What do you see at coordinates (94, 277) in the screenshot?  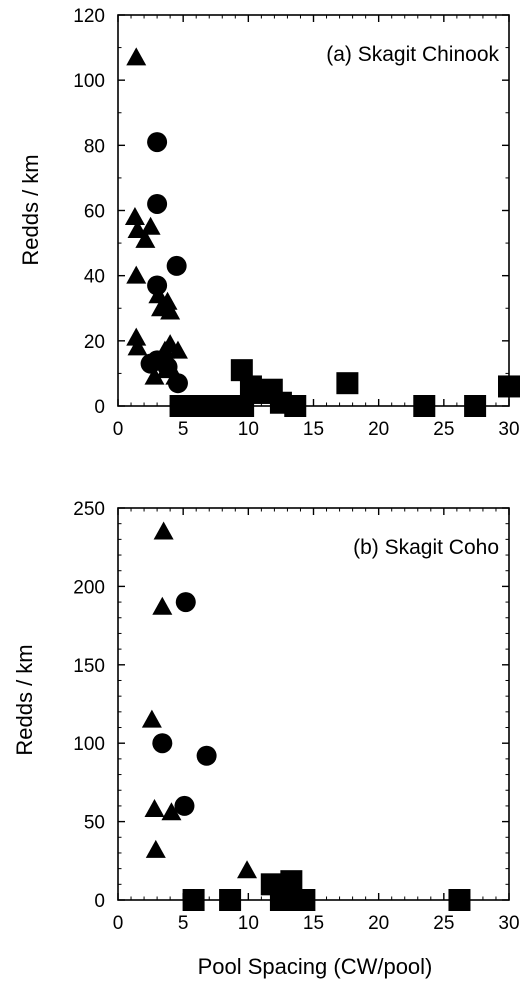 I see `y-tick-label: 40` at bounding box center [94, 277].